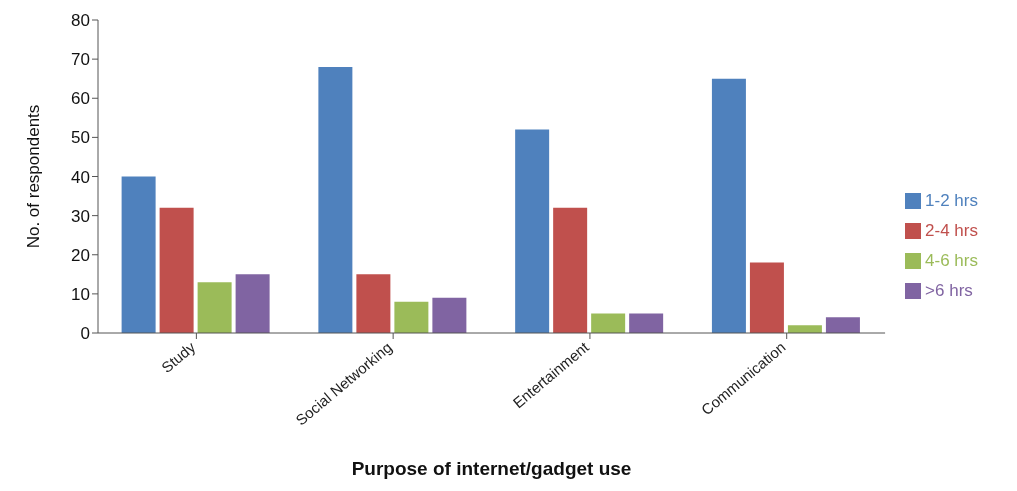 Image resolution: width=1017 pixels, height=491 pixels. Describe the element at coordinates (80, 60) in the screenshot. I see `y-tick-label: 70` at that location.